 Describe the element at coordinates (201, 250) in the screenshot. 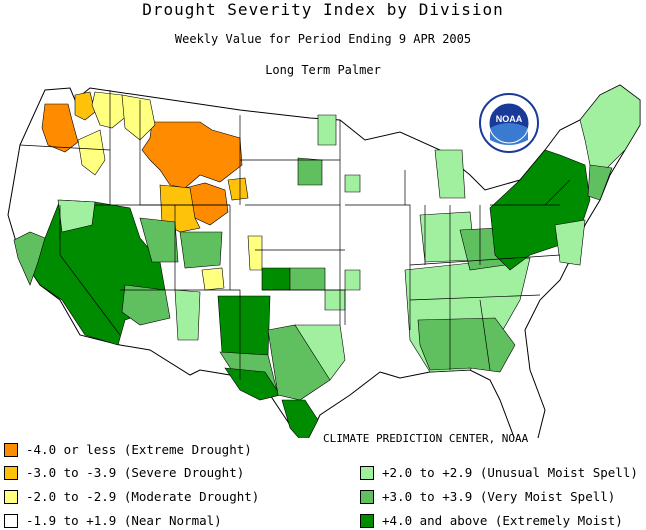

I see `division-very-moist-co` at that location.